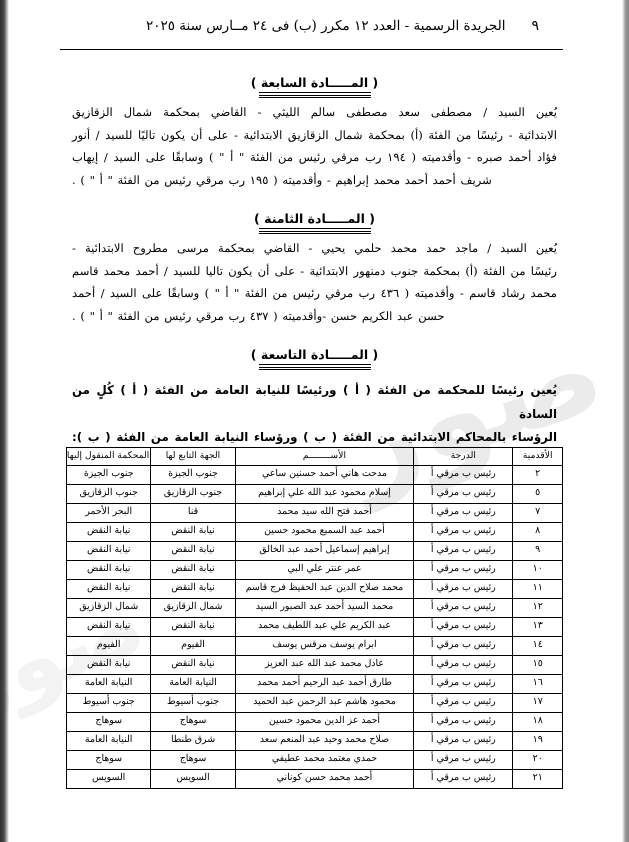 This screenshot has width=629, height=842. Describe the element at coordinates (324, 570) in the screenshot. I see `cell-name: عمر عنتر علي البي` at that location.